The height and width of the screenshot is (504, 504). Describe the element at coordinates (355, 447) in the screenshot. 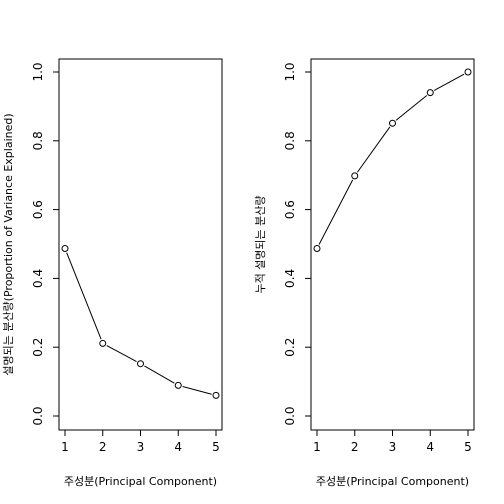

I see `cumulative-x-tick-label: 2` at that location.